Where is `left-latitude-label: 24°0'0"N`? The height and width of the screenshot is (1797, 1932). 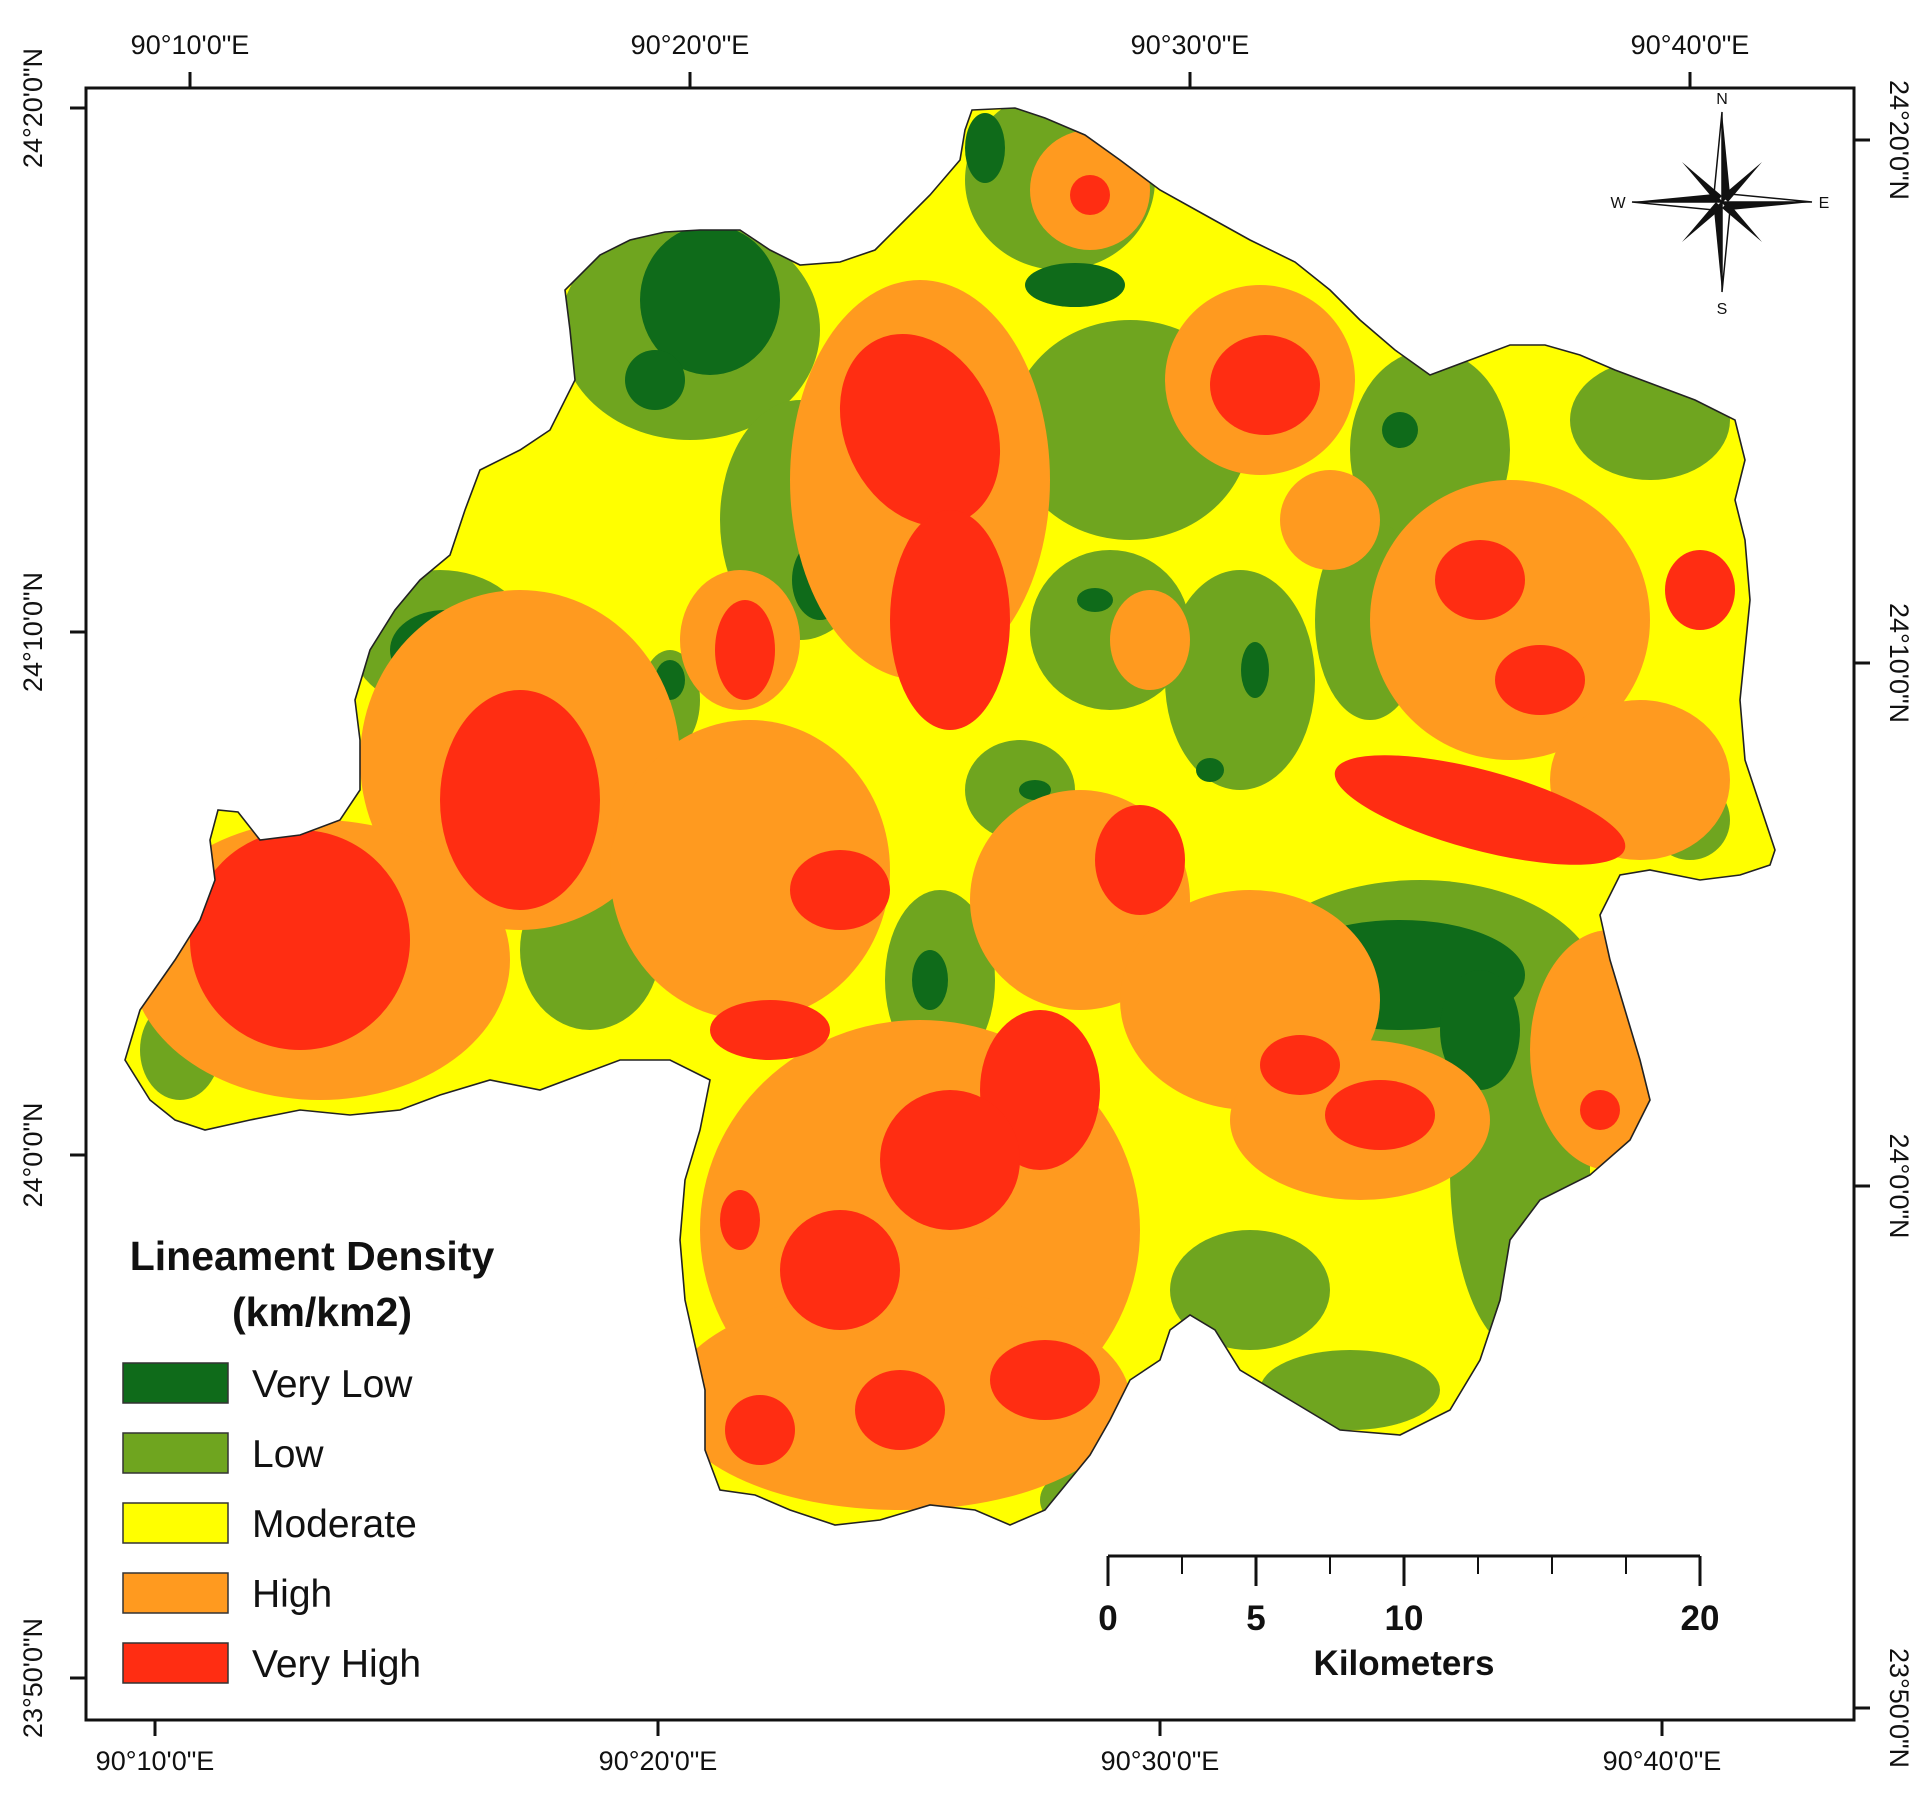
left-latitude-label: 24°0'0"N is located at coordinates (33, 1154).